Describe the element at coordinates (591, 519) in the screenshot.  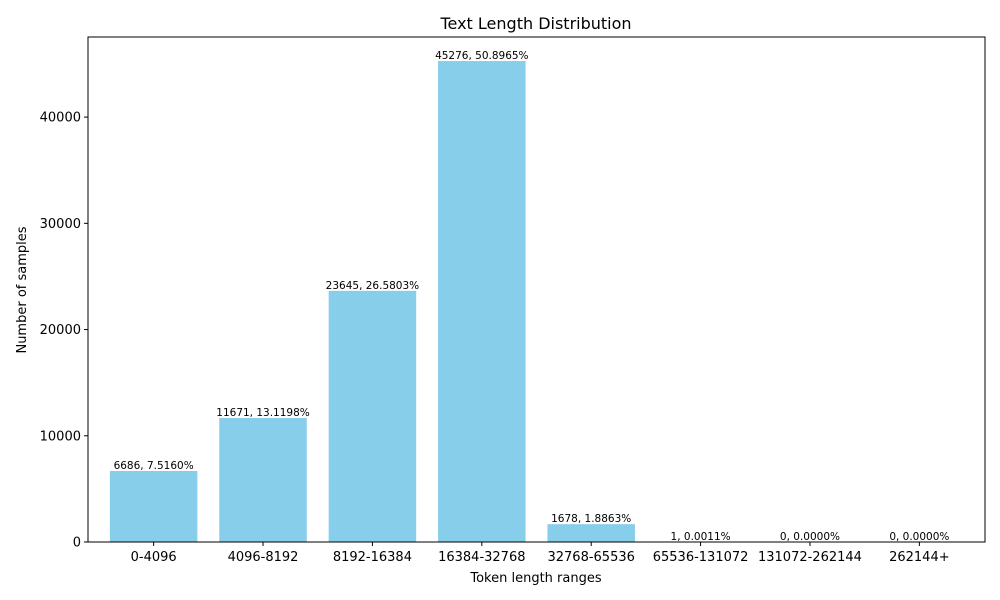
I see `bar-value-label: 1678, 1.8863%` at that location.